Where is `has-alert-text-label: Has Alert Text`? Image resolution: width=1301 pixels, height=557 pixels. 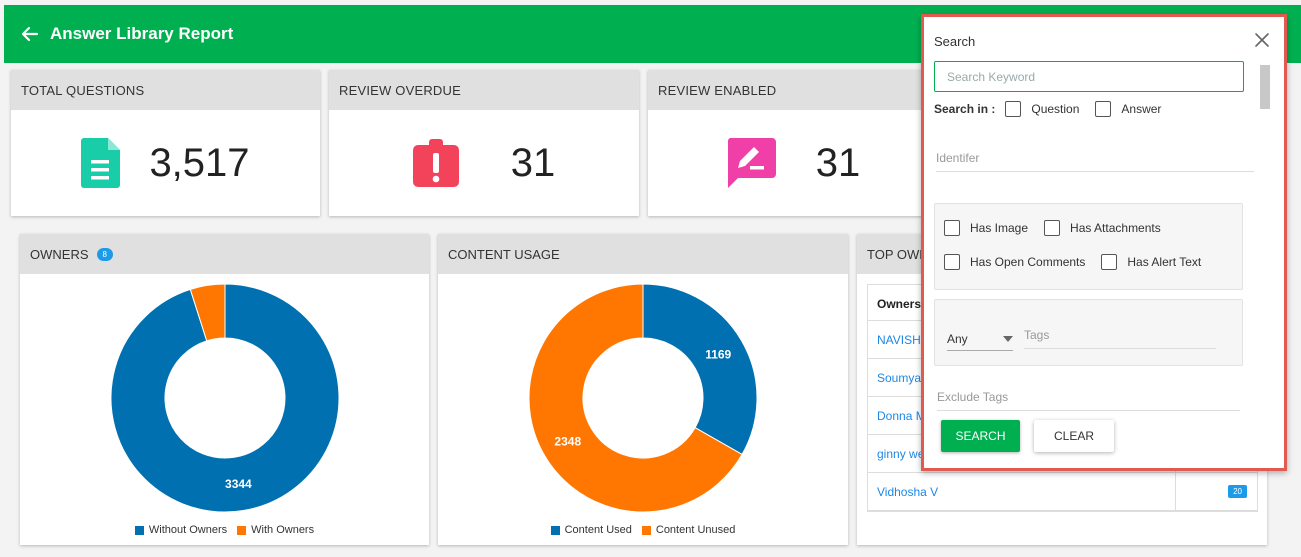
has-alert-text-label: Has Alert Text is located at coordinates (1164, 262).